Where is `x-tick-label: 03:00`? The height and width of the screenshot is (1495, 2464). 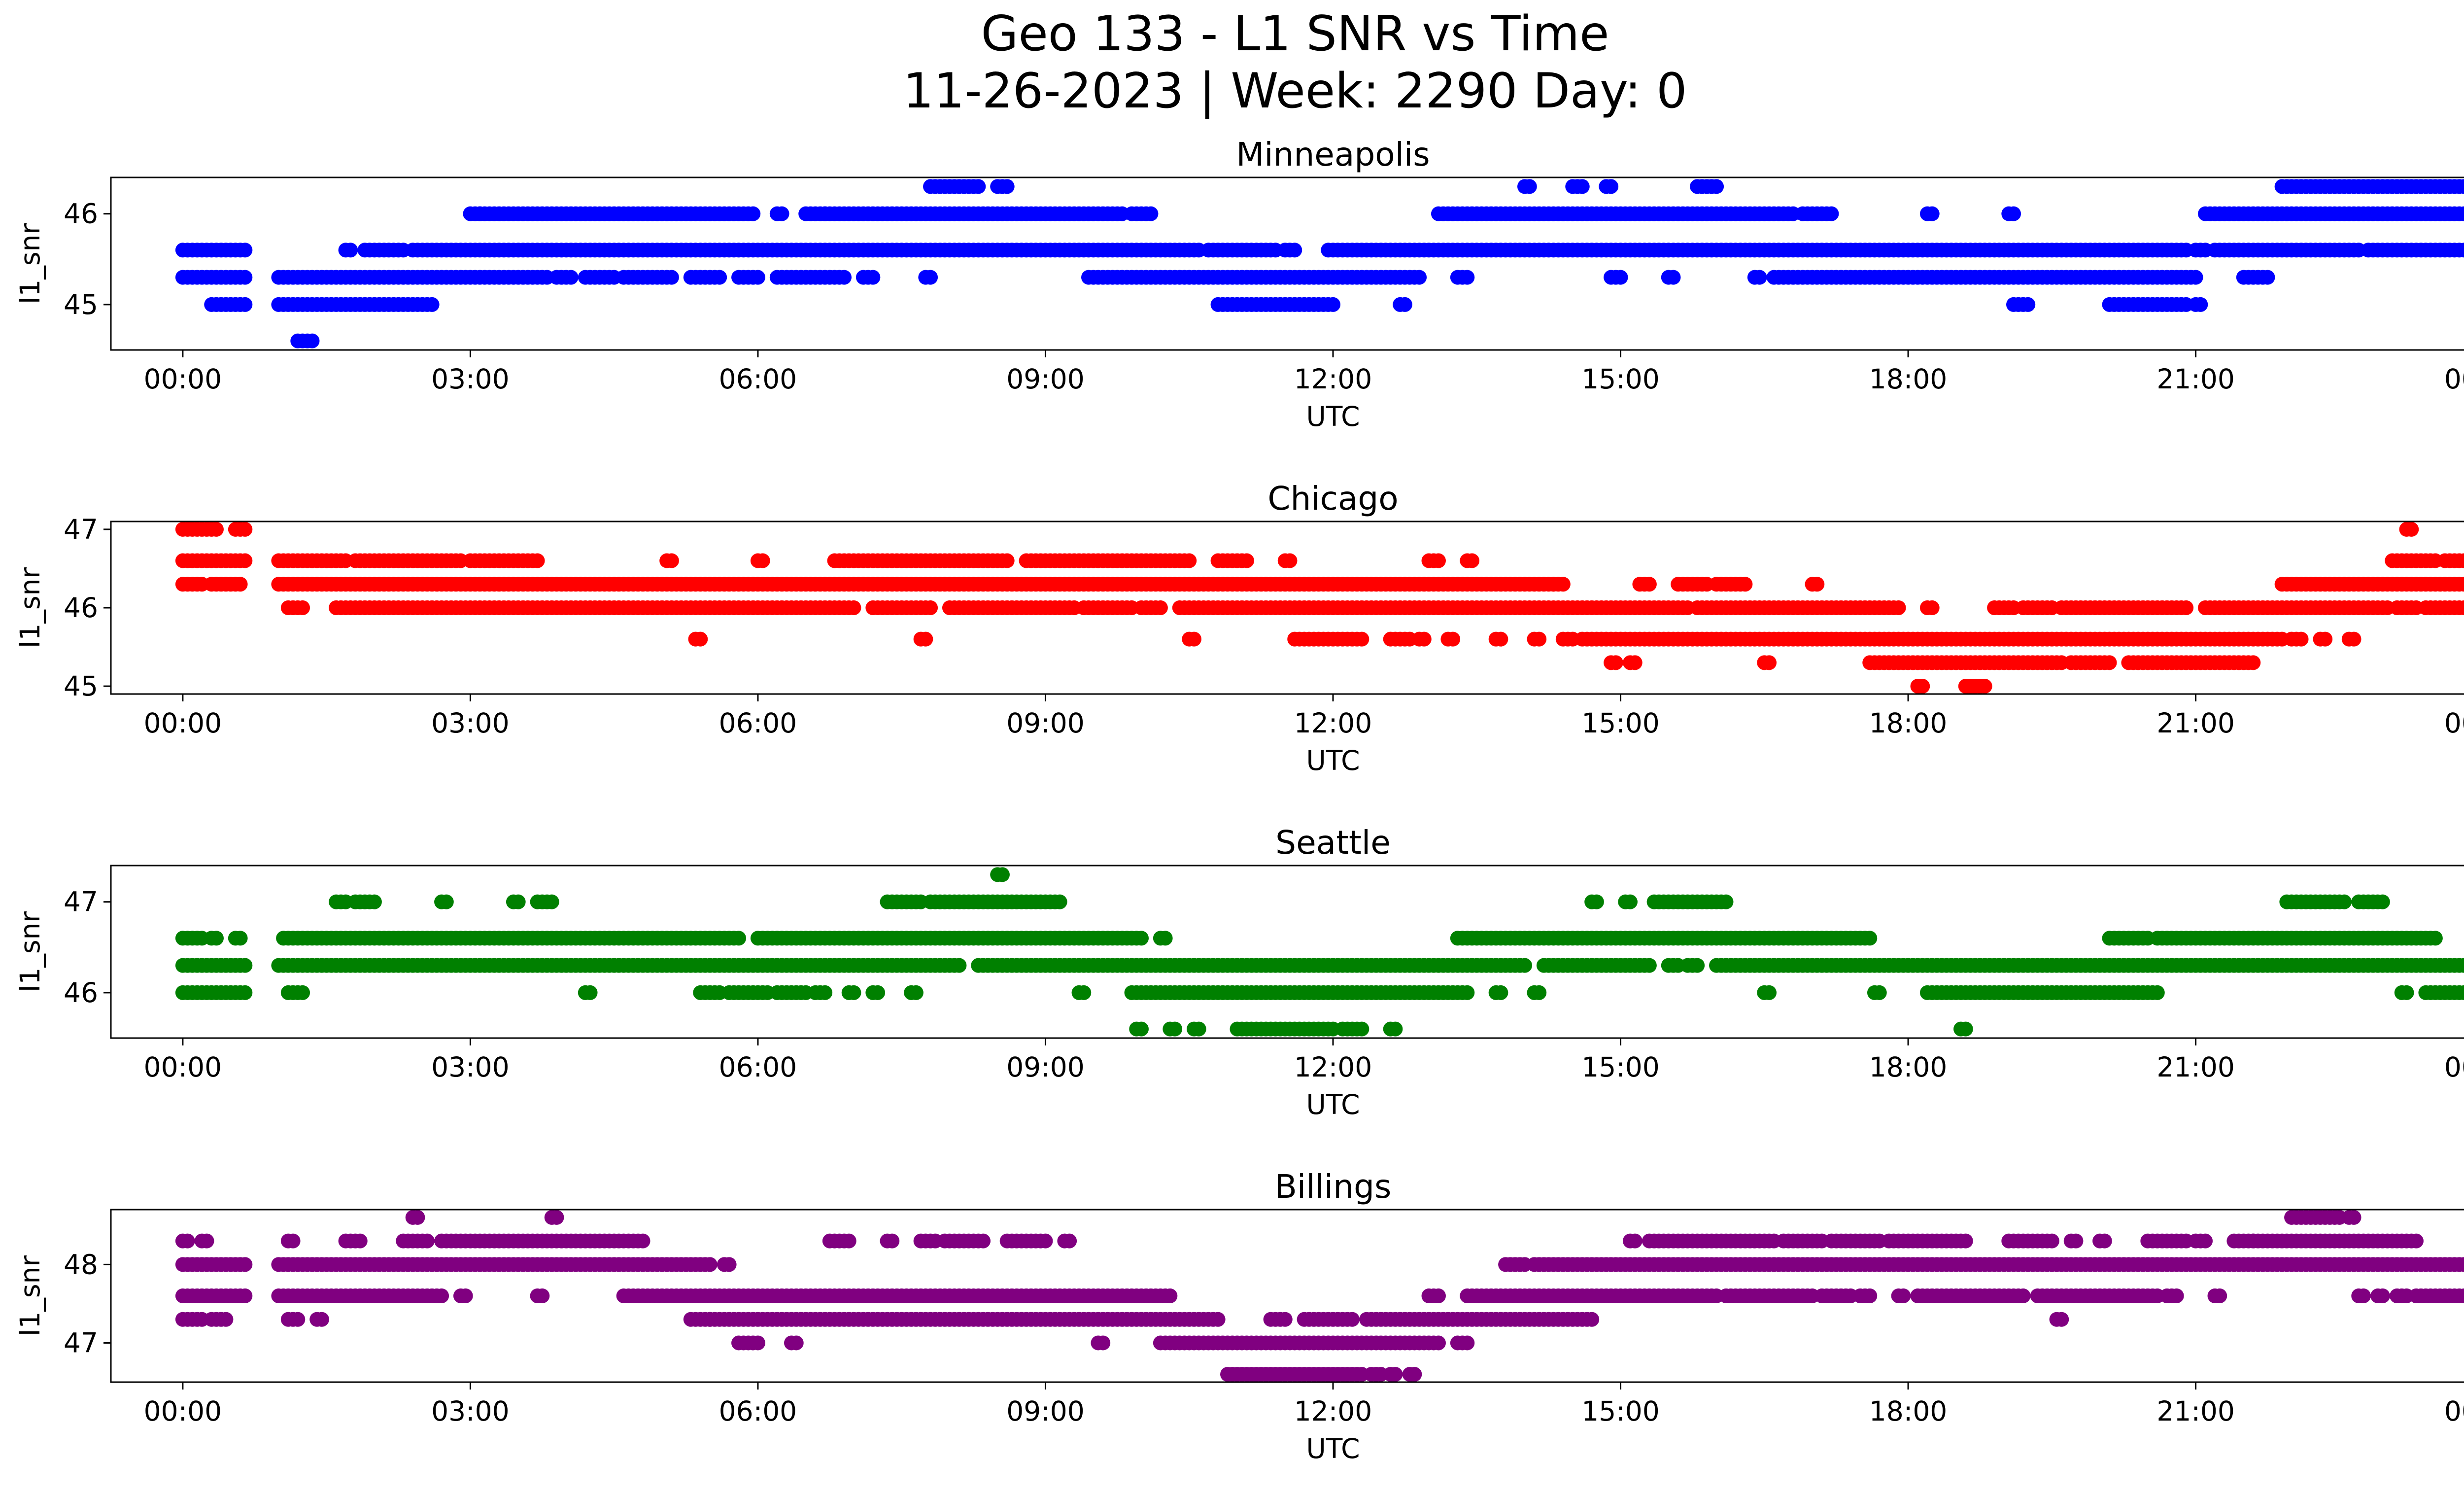 x-tick-label: 03:00 is located at coordinates (470, 1411).